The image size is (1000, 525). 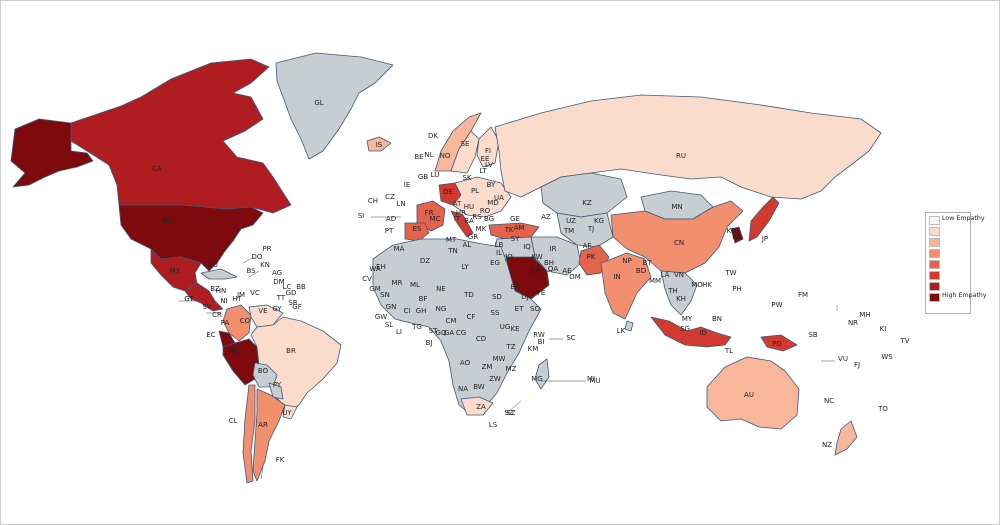 What do you see at coordinates (717, 319) in the screenshot?
I see `country-label-bn: BN` at bounding box center [717, 319].